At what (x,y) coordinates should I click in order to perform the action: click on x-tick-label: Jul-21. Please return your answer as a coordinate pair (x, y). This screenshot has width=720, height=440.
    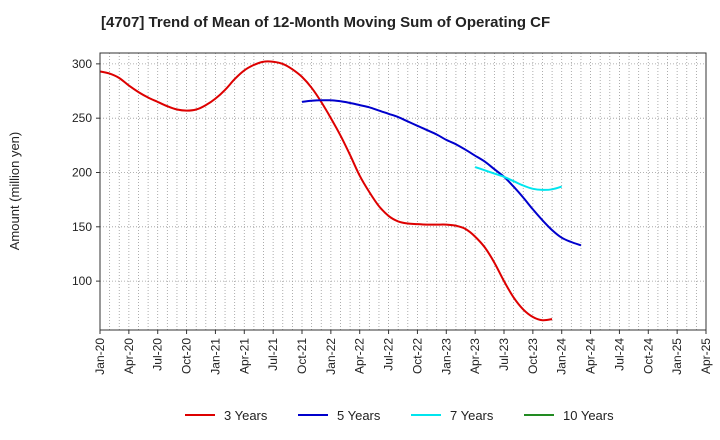
    Looking at the image, I should click on (273, 354).